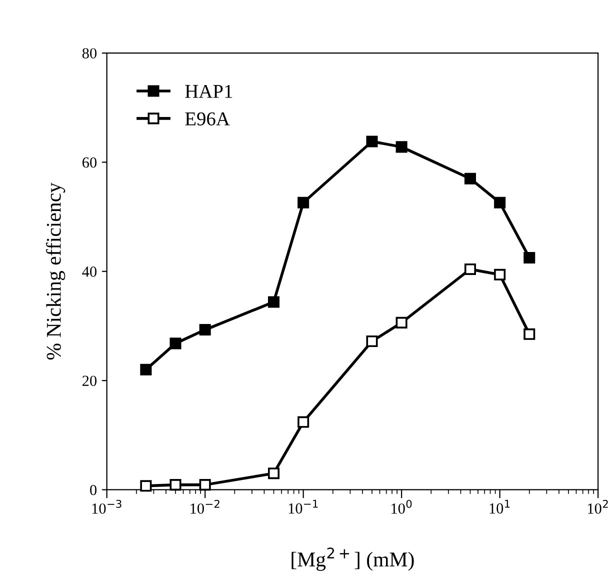 This screenshot has height=583, width=614. Describe the element at coordinates (303, 507) in the screenshot. I see `x-tick-label: 10$^{−1}$` at that location.